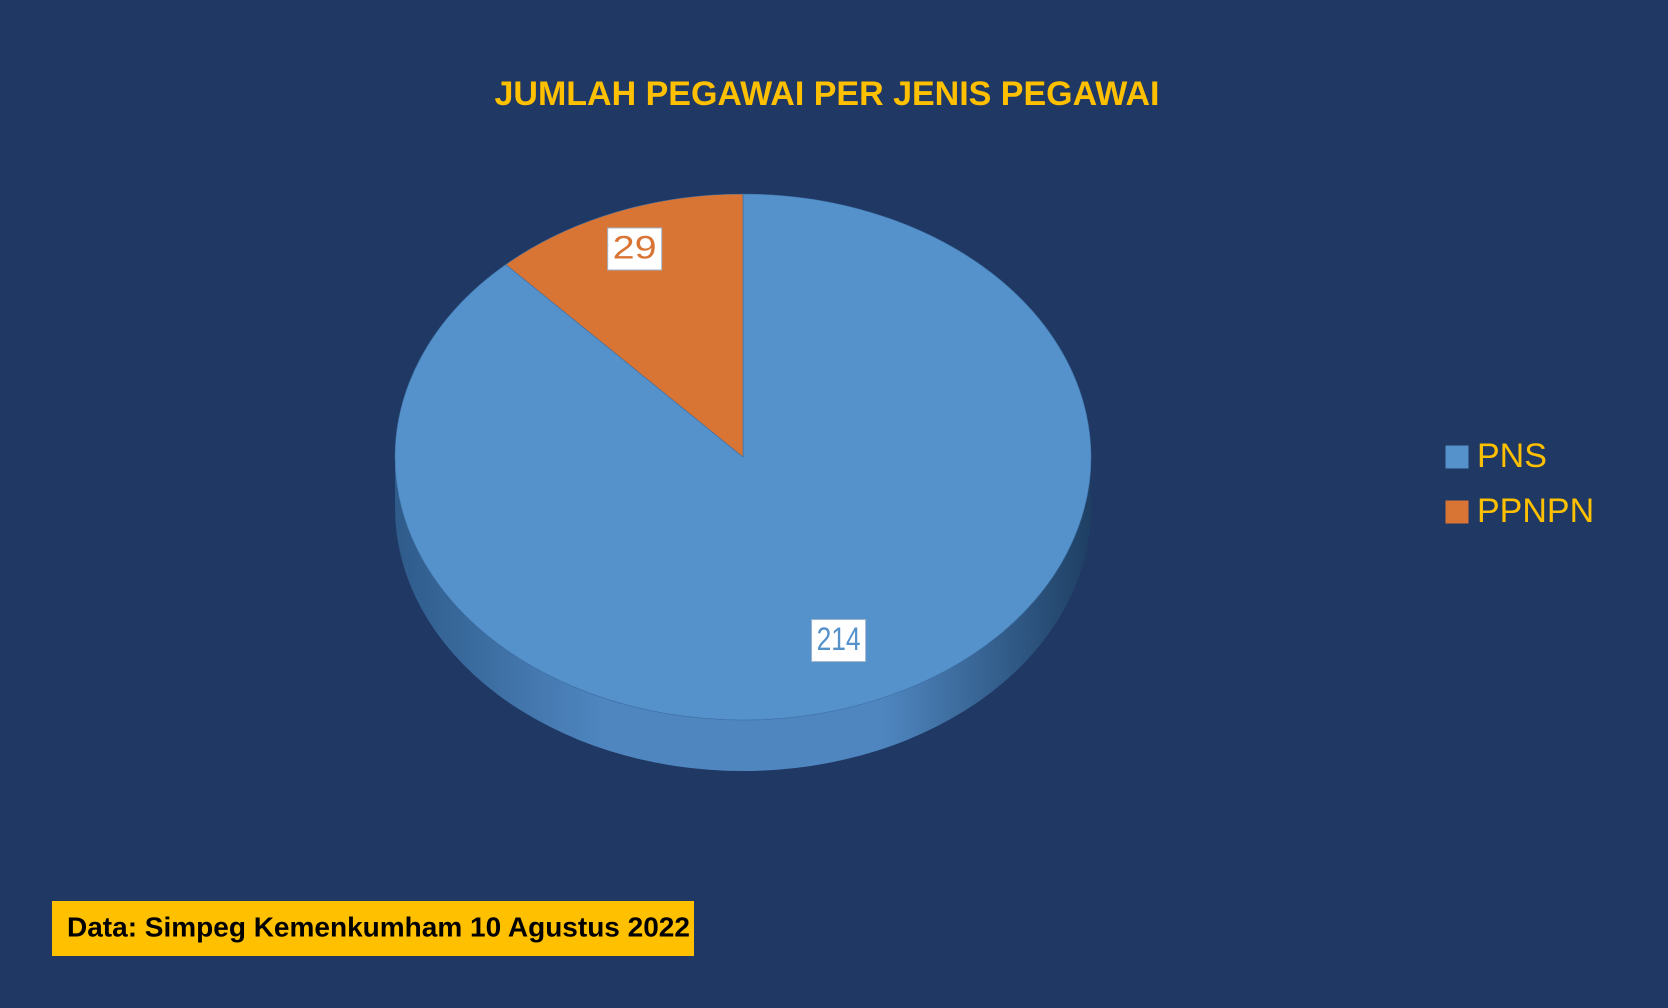 The image size is (1668, 1008). Describe the element at coordinates (378, 926) in the screenshot. I see `note: Data: Simpeg Kemenkumham 10 Agustus 2022` at that location.